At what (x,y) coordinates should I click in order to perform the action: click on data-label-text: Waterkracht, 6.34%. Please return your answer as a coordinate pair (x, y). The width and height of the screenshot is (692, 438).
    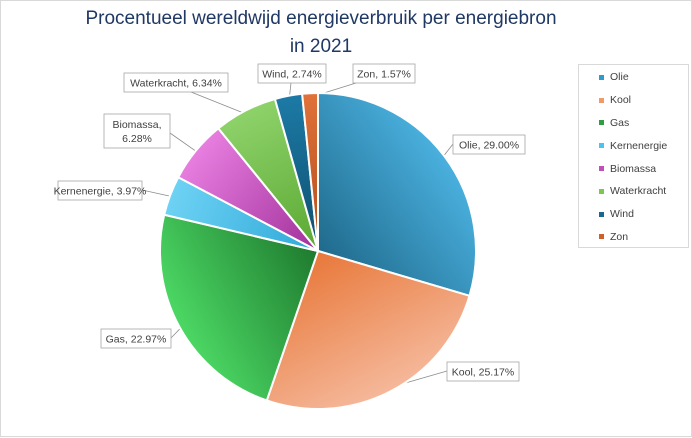
    Looking at the image, I should click on (176, 84).